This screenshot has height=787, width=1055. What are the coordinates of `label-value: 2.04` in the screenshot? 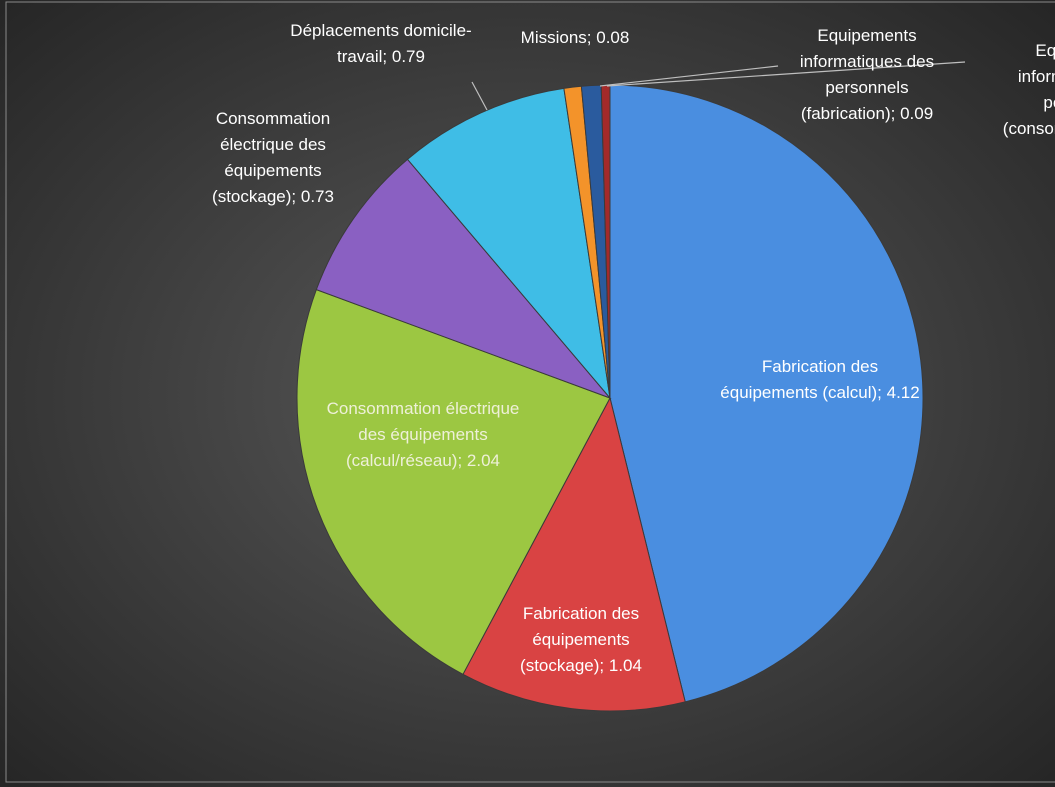 It's located at (483, 460).